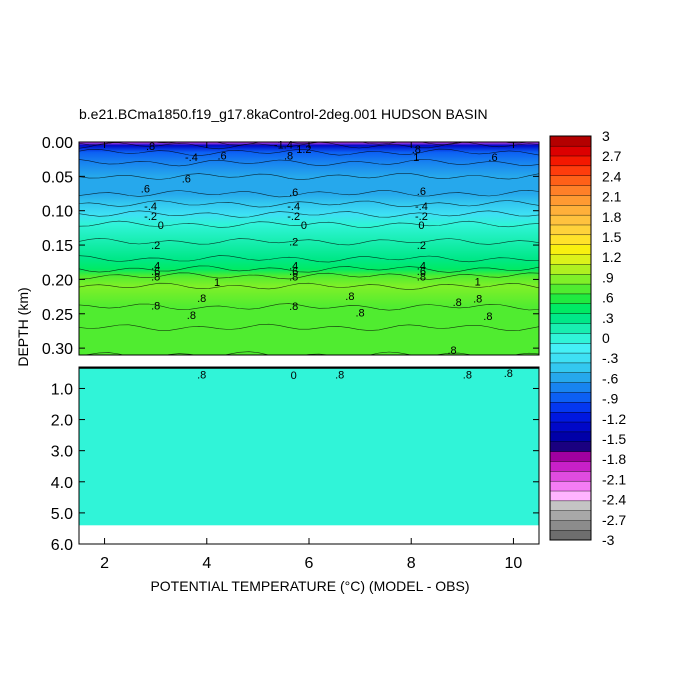 This screenshot has height=700, width=700. What do you see at coordinates (62, 514) in the screenshot?
I see `y-tick-label-lower: 5.0` at bounding box center [62, 514].